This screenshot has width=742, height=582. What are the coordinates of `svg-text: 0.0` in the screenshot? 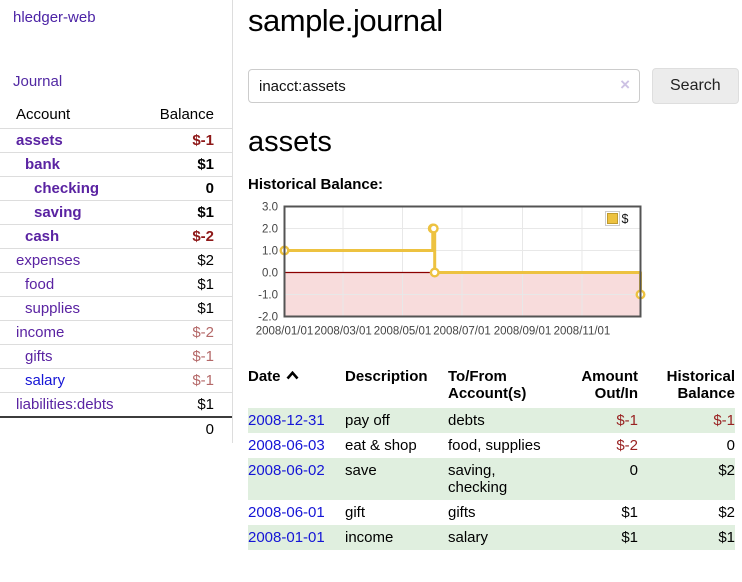 It's located at (270, 274).